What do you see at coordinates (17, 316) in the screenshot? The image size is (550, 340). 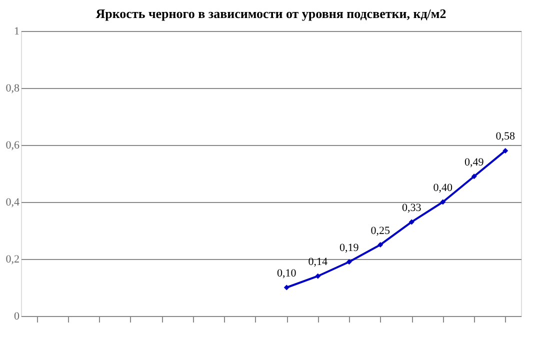 I see `y-tick-label: 0` at bounding box center [17, 316].